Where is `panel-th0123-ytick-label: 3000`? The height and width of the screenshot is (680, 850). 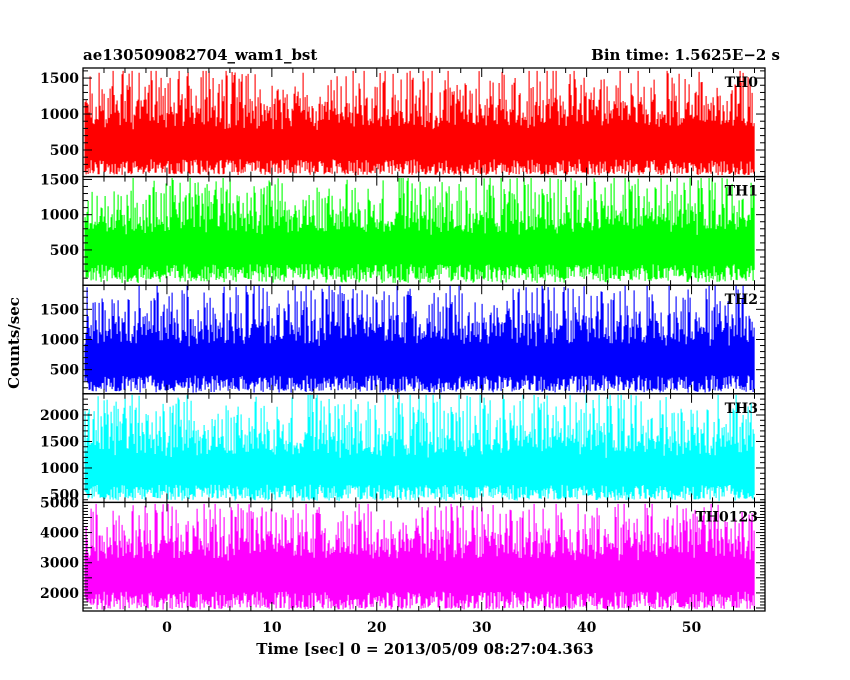 panel-th0123-ytick-label: 3000 is located at coordinates (59, 564).